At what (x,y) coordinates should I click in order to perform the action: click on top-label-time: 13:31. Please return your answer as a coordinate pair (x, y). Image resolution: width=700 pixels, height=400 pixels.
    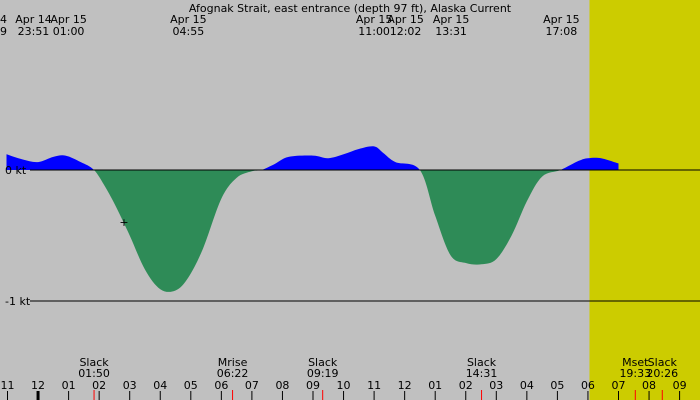
    Looking at the image, I should click on (451, 31).